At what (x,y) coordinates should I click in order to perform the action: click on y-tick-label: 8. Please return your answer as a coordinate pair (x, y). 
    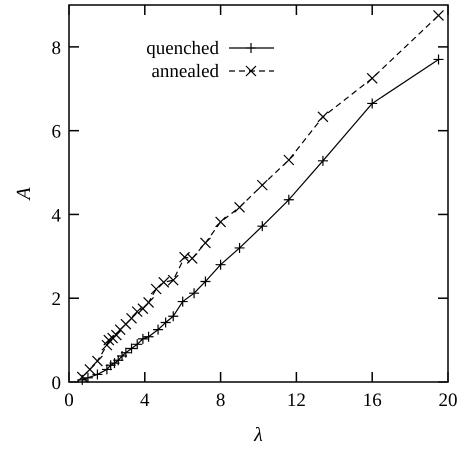
    Looking at the image, I should click on (56, 48).